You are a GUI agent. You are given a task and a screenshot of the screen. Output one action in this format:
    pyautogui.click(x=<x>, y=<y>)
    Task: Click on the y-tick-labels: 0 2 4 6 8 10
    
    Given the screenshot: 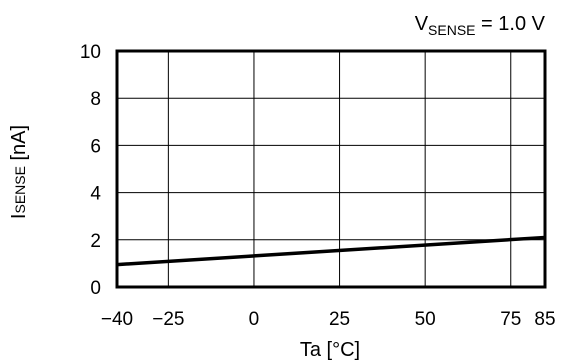 What is the action you would take?
    pyautogui.click(x=91, y=170)
    